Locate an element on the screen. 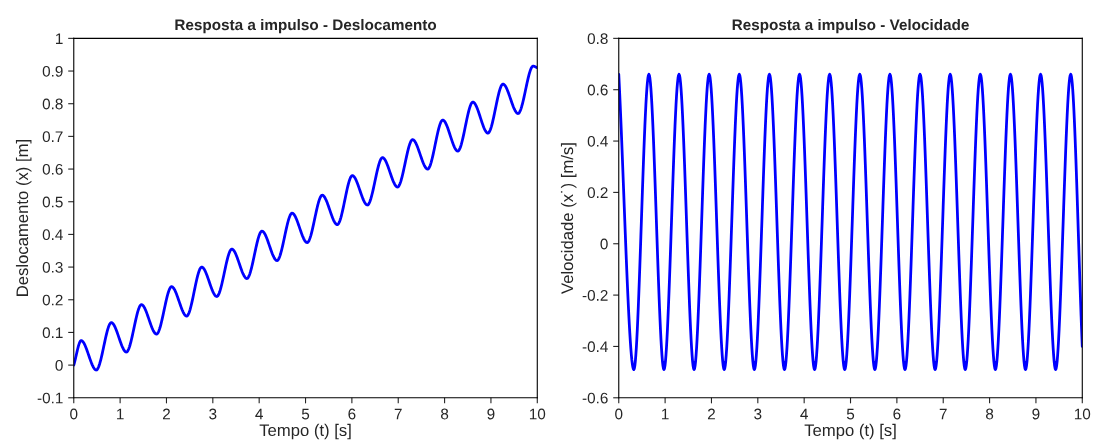 This screenshot has height=441, width=1101. y-tick-label: -0.1 is located at coordinates (50, 398).